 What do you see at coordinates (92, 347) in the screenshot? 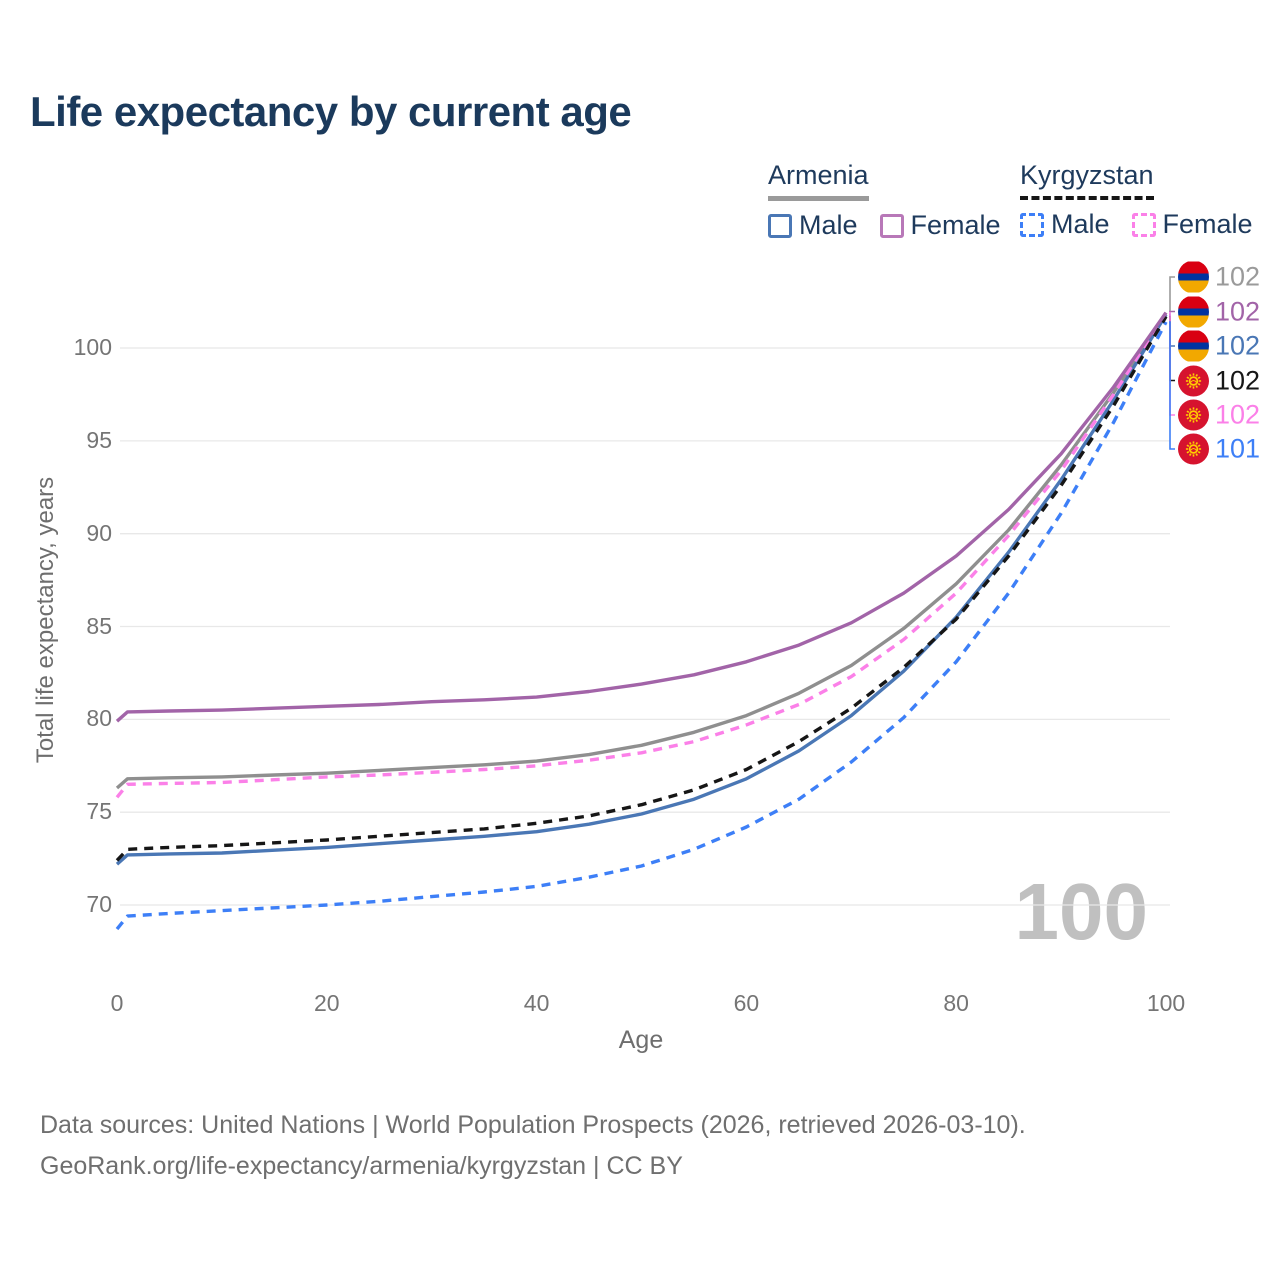
I see `y-tick-label-100: 100` at bounding box center [92, 347].